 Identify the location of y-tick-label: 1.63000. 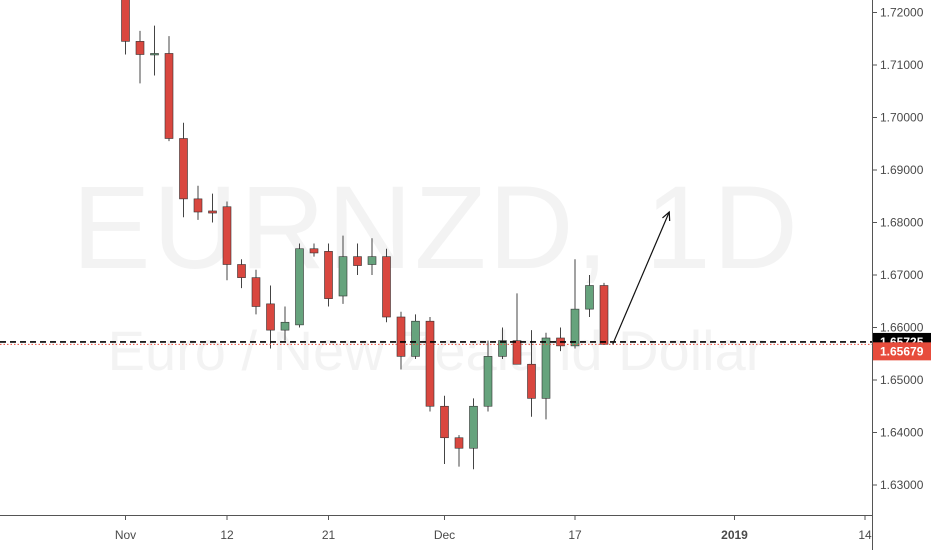
(902, 485).